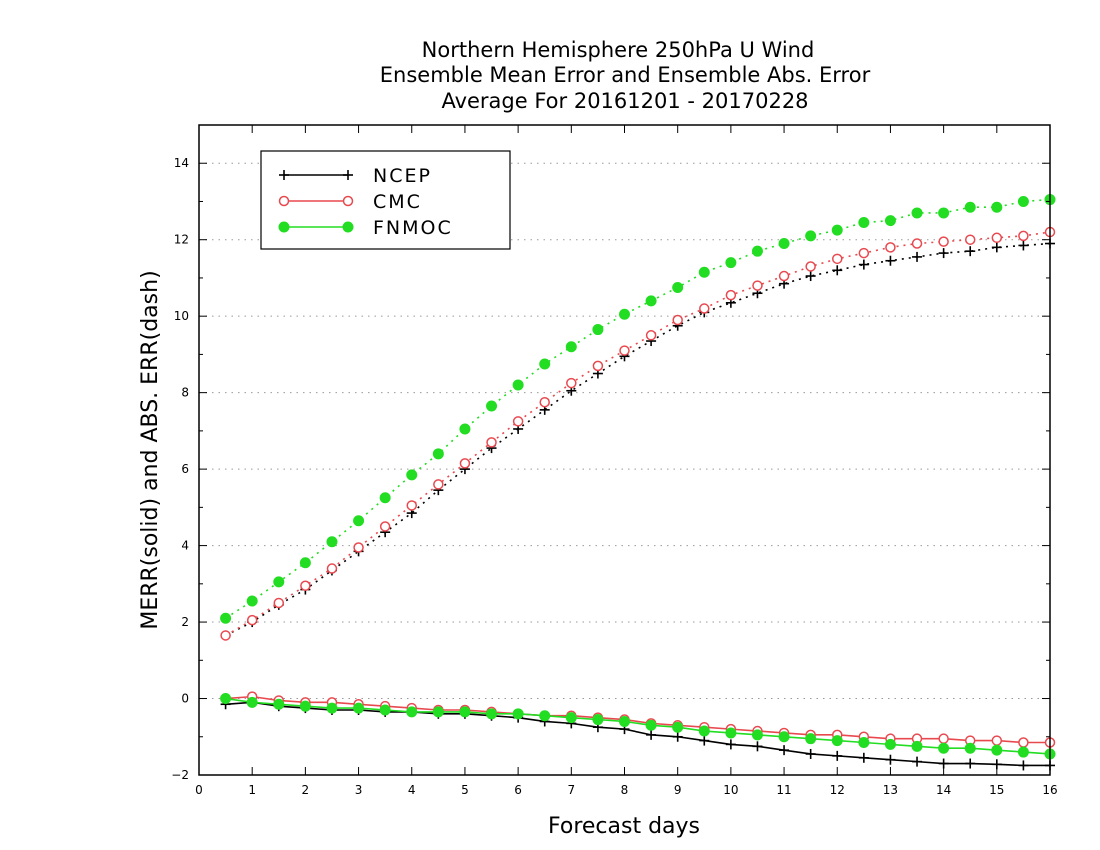 The image size is (1100, 850). Describe the element at coordinates (348, 227) in the screenshot. I see `legend-marker-end-fnmoc` at that location.